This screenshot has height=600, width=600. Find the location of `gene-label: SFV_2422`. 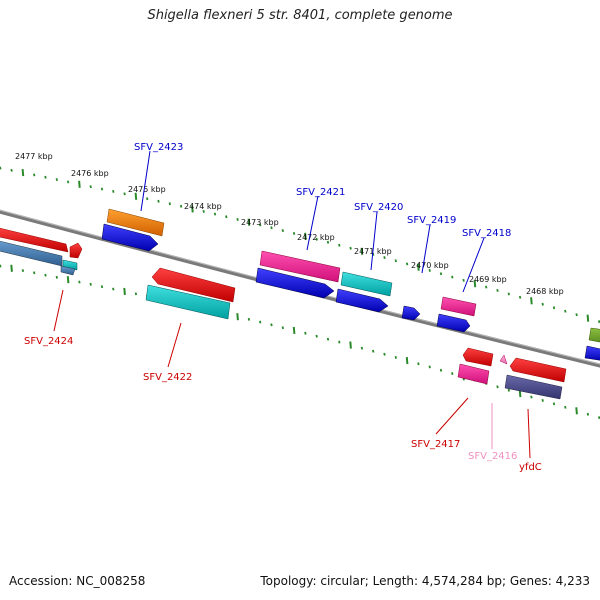

gene-label: SFV_2422 is located at coordinates (167, 377).